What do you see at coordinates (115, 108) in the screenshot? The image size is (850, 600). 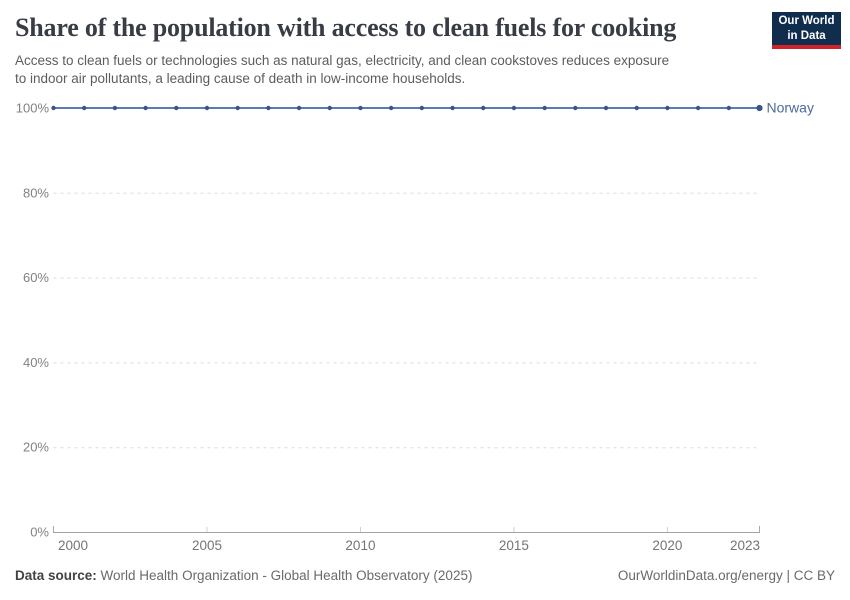 I see `data-point-2002` at bounding box center [115, 108].